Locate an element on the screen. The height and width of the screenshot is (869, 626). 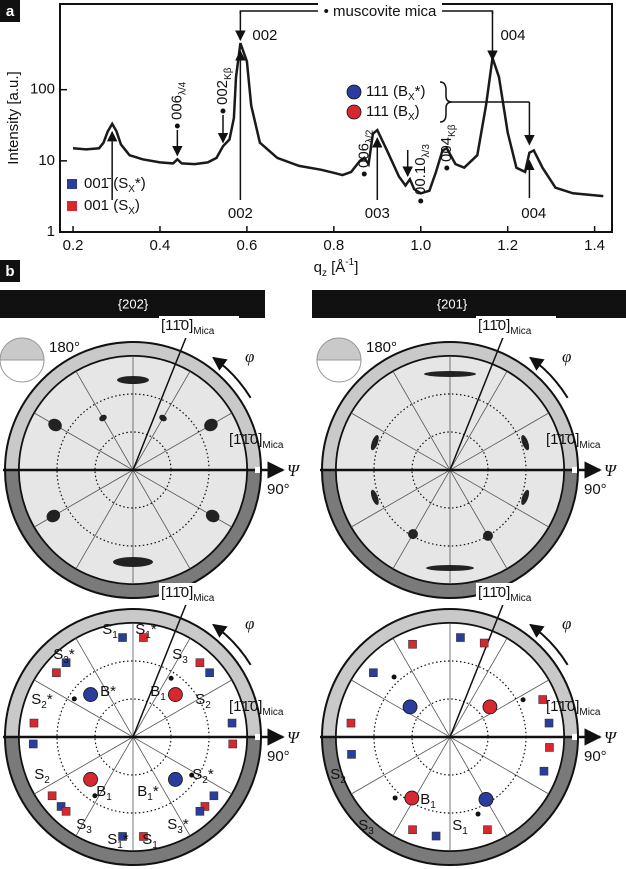
panel-label: a is located at coordinates (10, 11).